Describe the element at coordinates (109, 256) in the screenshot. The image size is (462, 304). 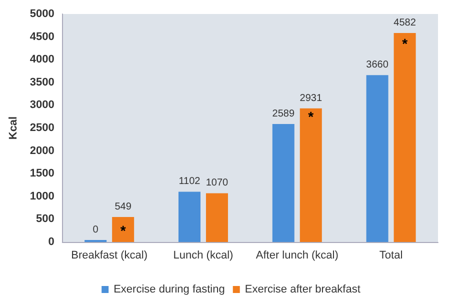
I see `x-tick-label: Breakfast (kcal)` at that location.